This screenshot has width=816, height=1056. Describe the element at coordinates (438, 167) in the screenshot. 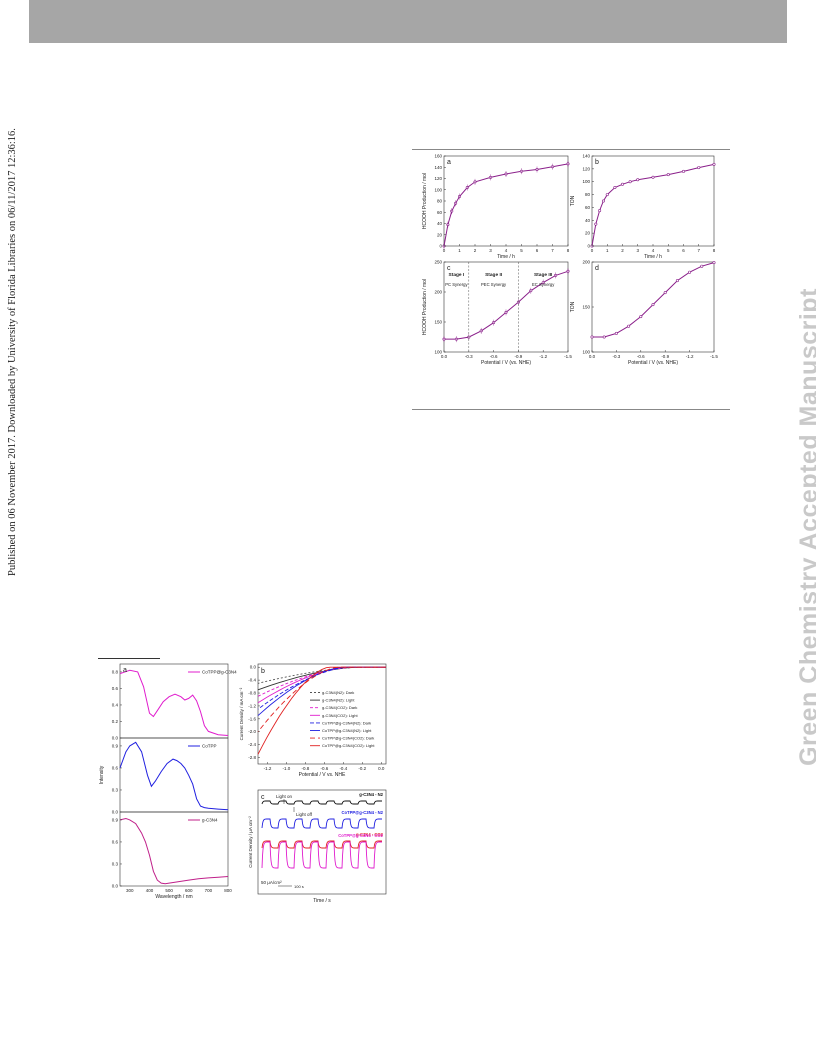

I see `y-tick-label: 140` at that location.